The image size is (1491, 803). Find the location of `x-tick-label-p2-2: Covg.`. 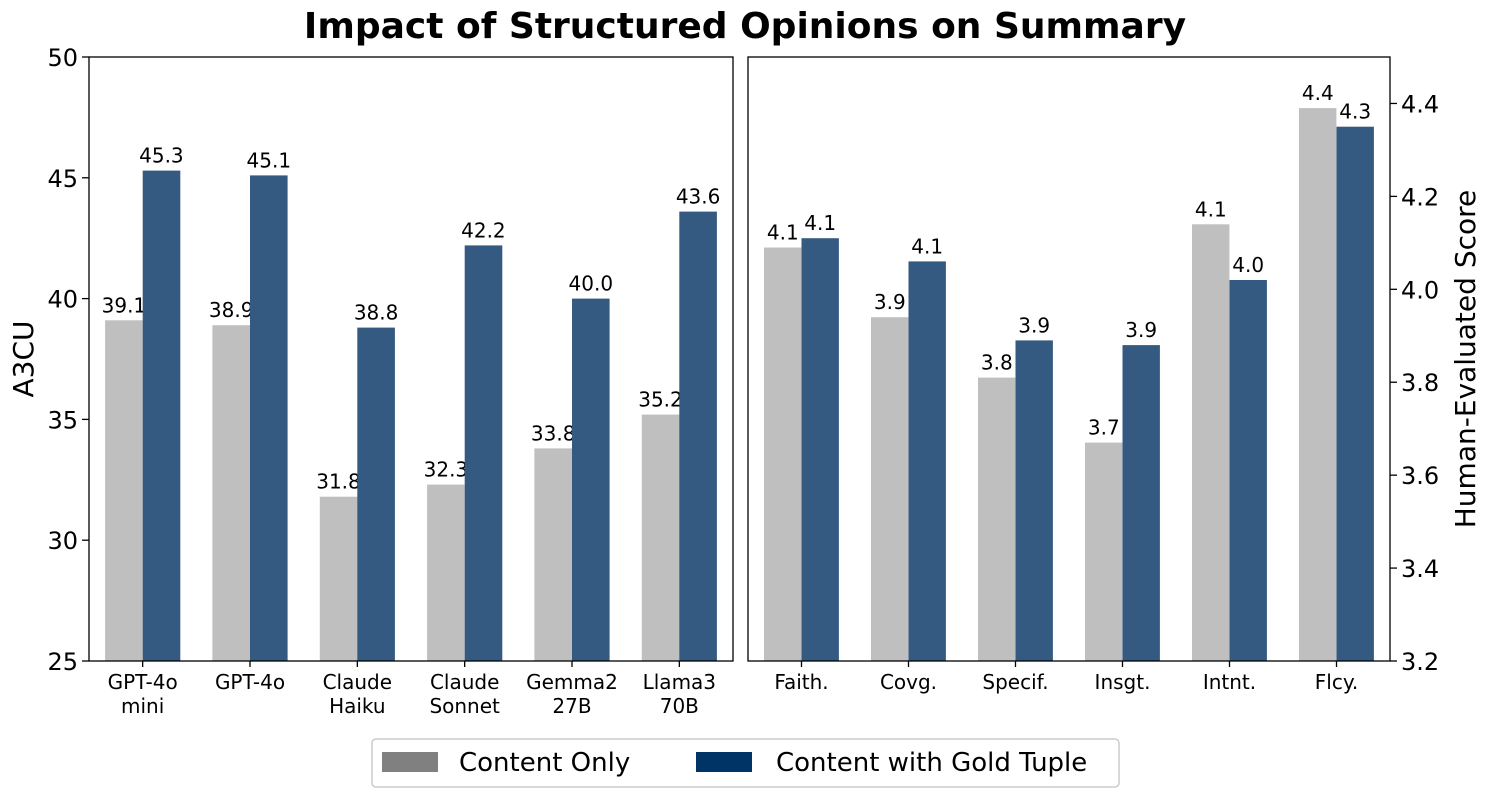

x-tick-label-p2-2: Covg. is located at coordinates (908, 682).